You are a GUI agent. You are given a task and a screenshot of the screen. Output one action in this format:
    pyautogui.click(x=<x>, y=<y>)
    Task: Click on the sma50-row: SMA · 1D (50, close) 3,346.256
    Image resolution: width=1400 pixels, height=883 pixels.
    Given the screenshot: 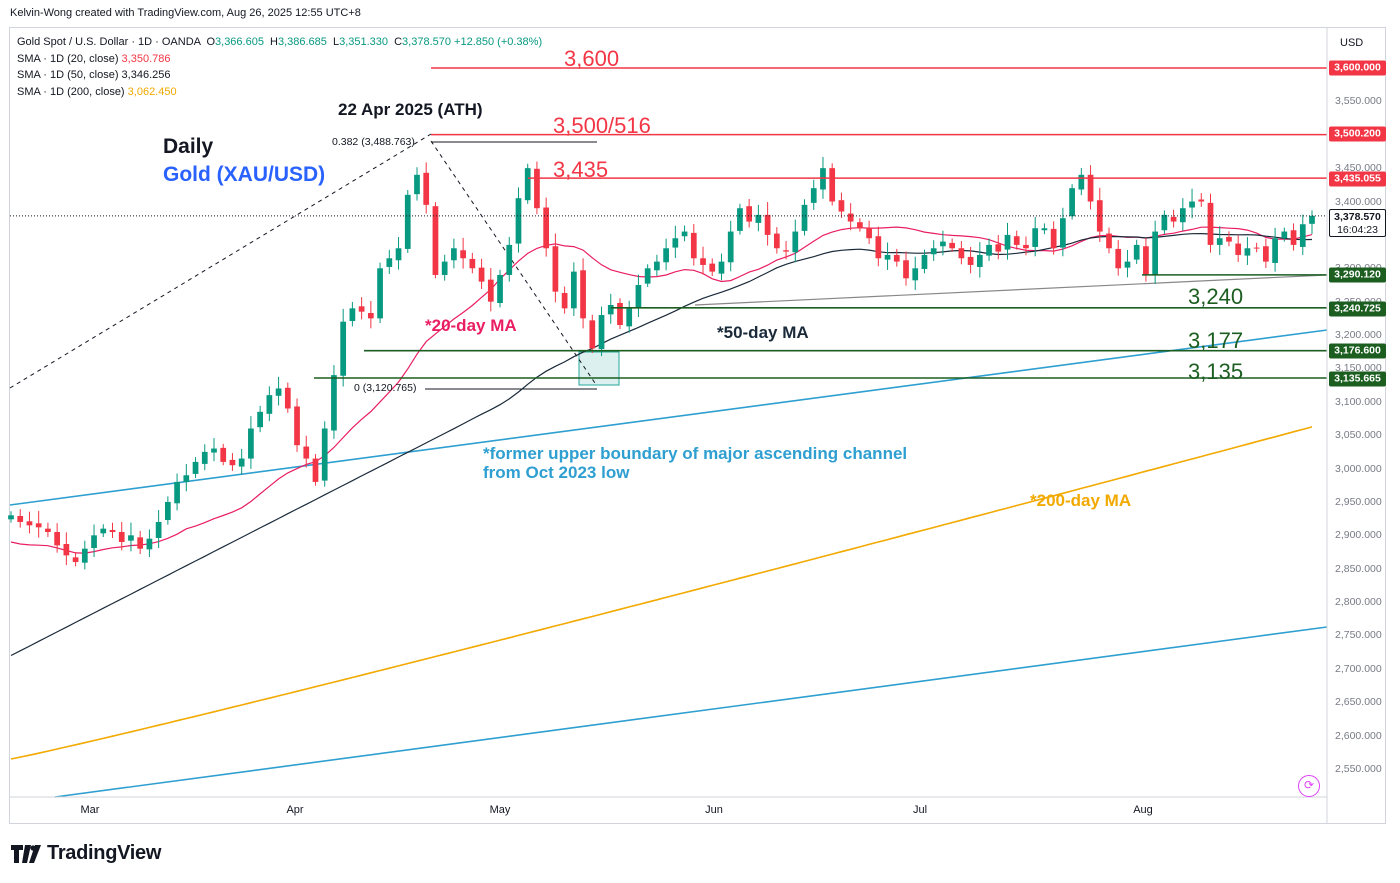 What is the action you would take?
    pyautogui.click(x=279, y=75)
    